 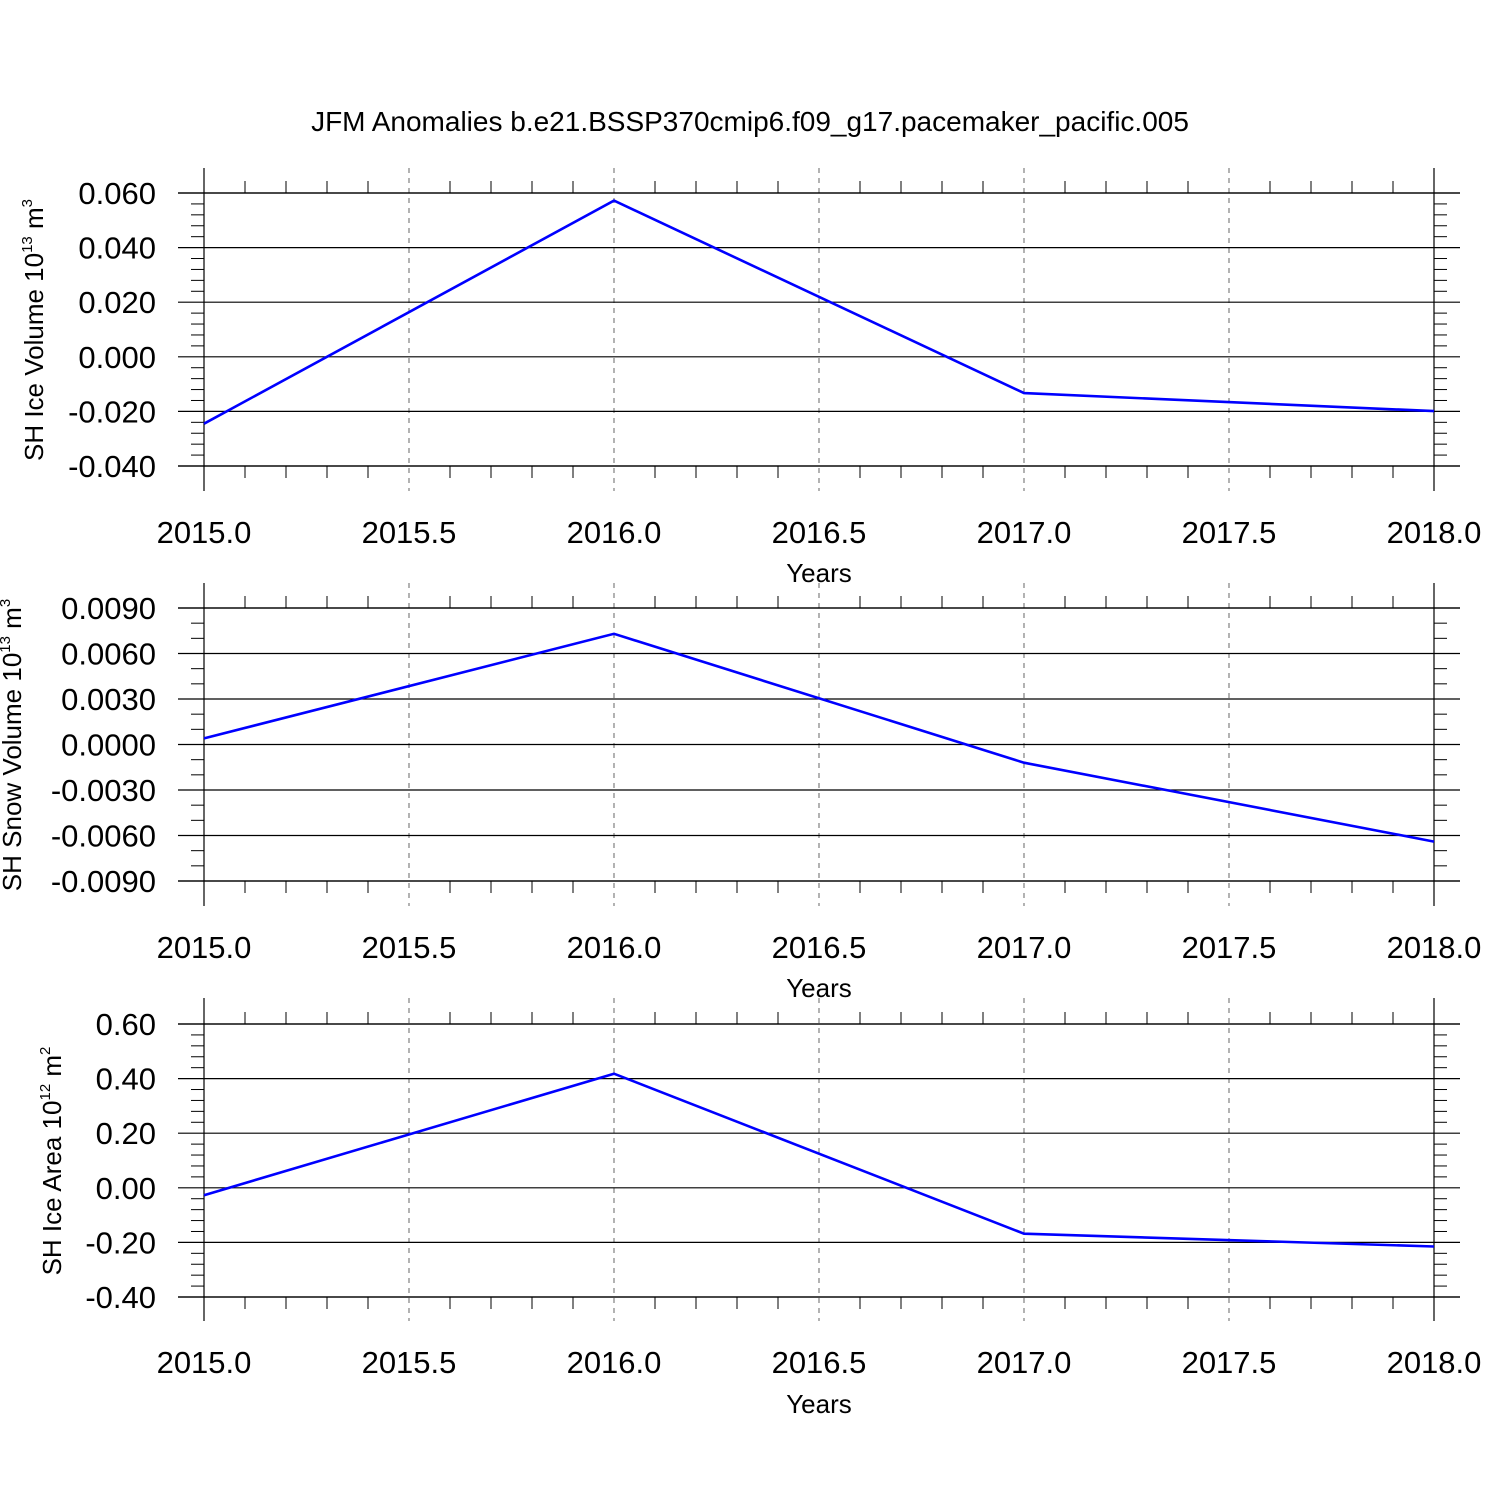 I want to click on y-tick-label: -0.020, so click(x=112, y=411).